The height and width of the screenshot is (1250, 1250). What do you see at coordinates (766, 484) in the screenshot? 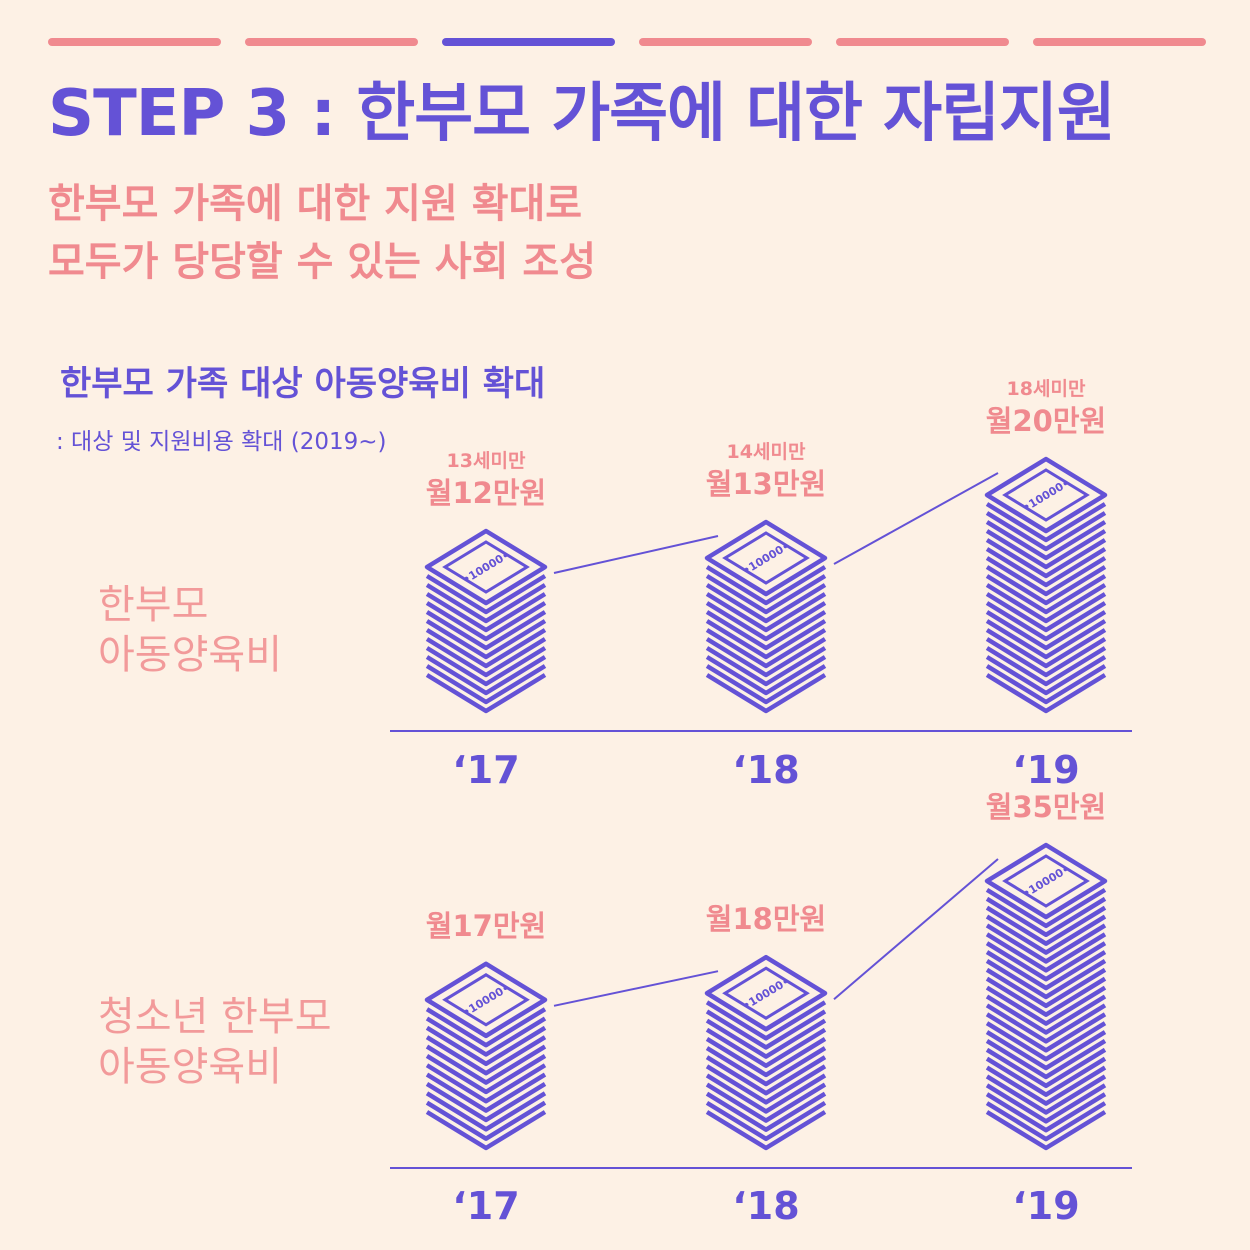
I see `data-label: 월13만원` at bounding box center [766, 484].